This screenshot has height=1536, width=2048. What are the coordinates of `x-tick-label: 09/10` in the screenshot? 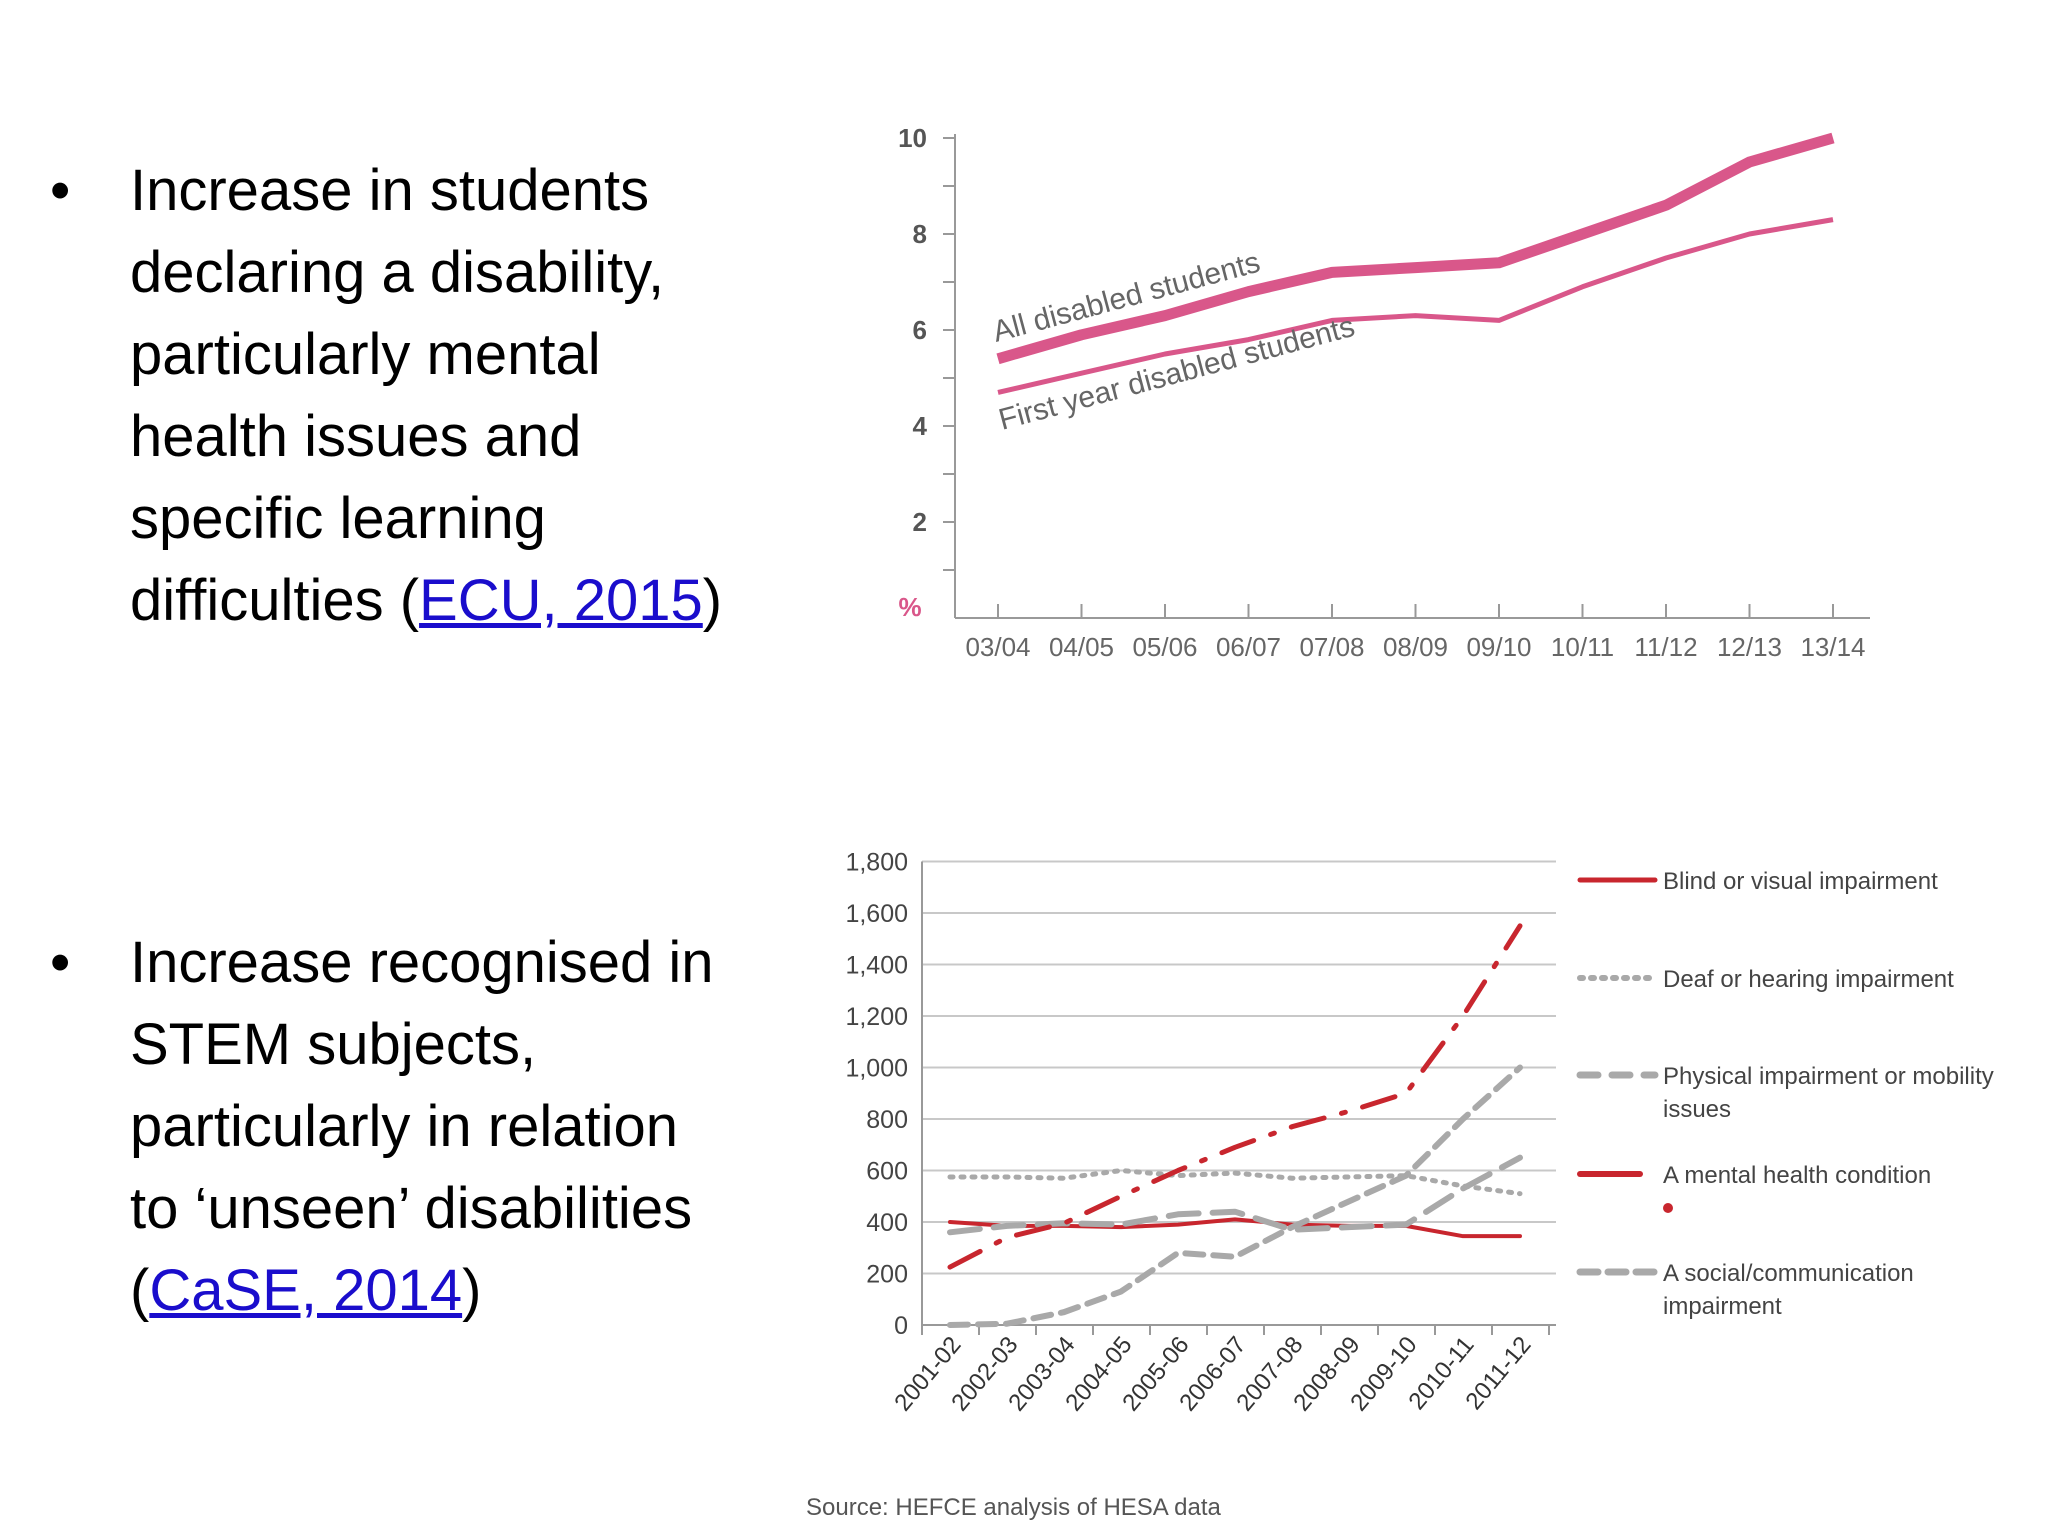 It's located at (1498, 647).